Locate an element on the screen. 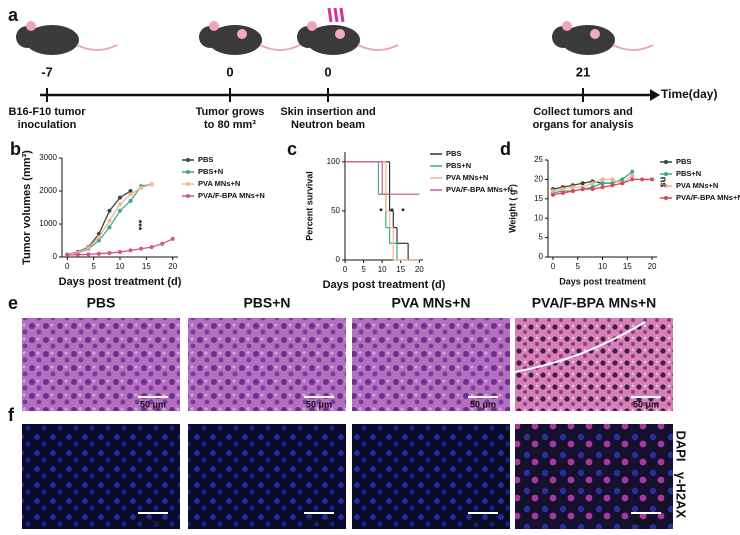 The height and width of the screenshot is (535, 740). timeline-time: 0 is located at coordinates (229, 71).